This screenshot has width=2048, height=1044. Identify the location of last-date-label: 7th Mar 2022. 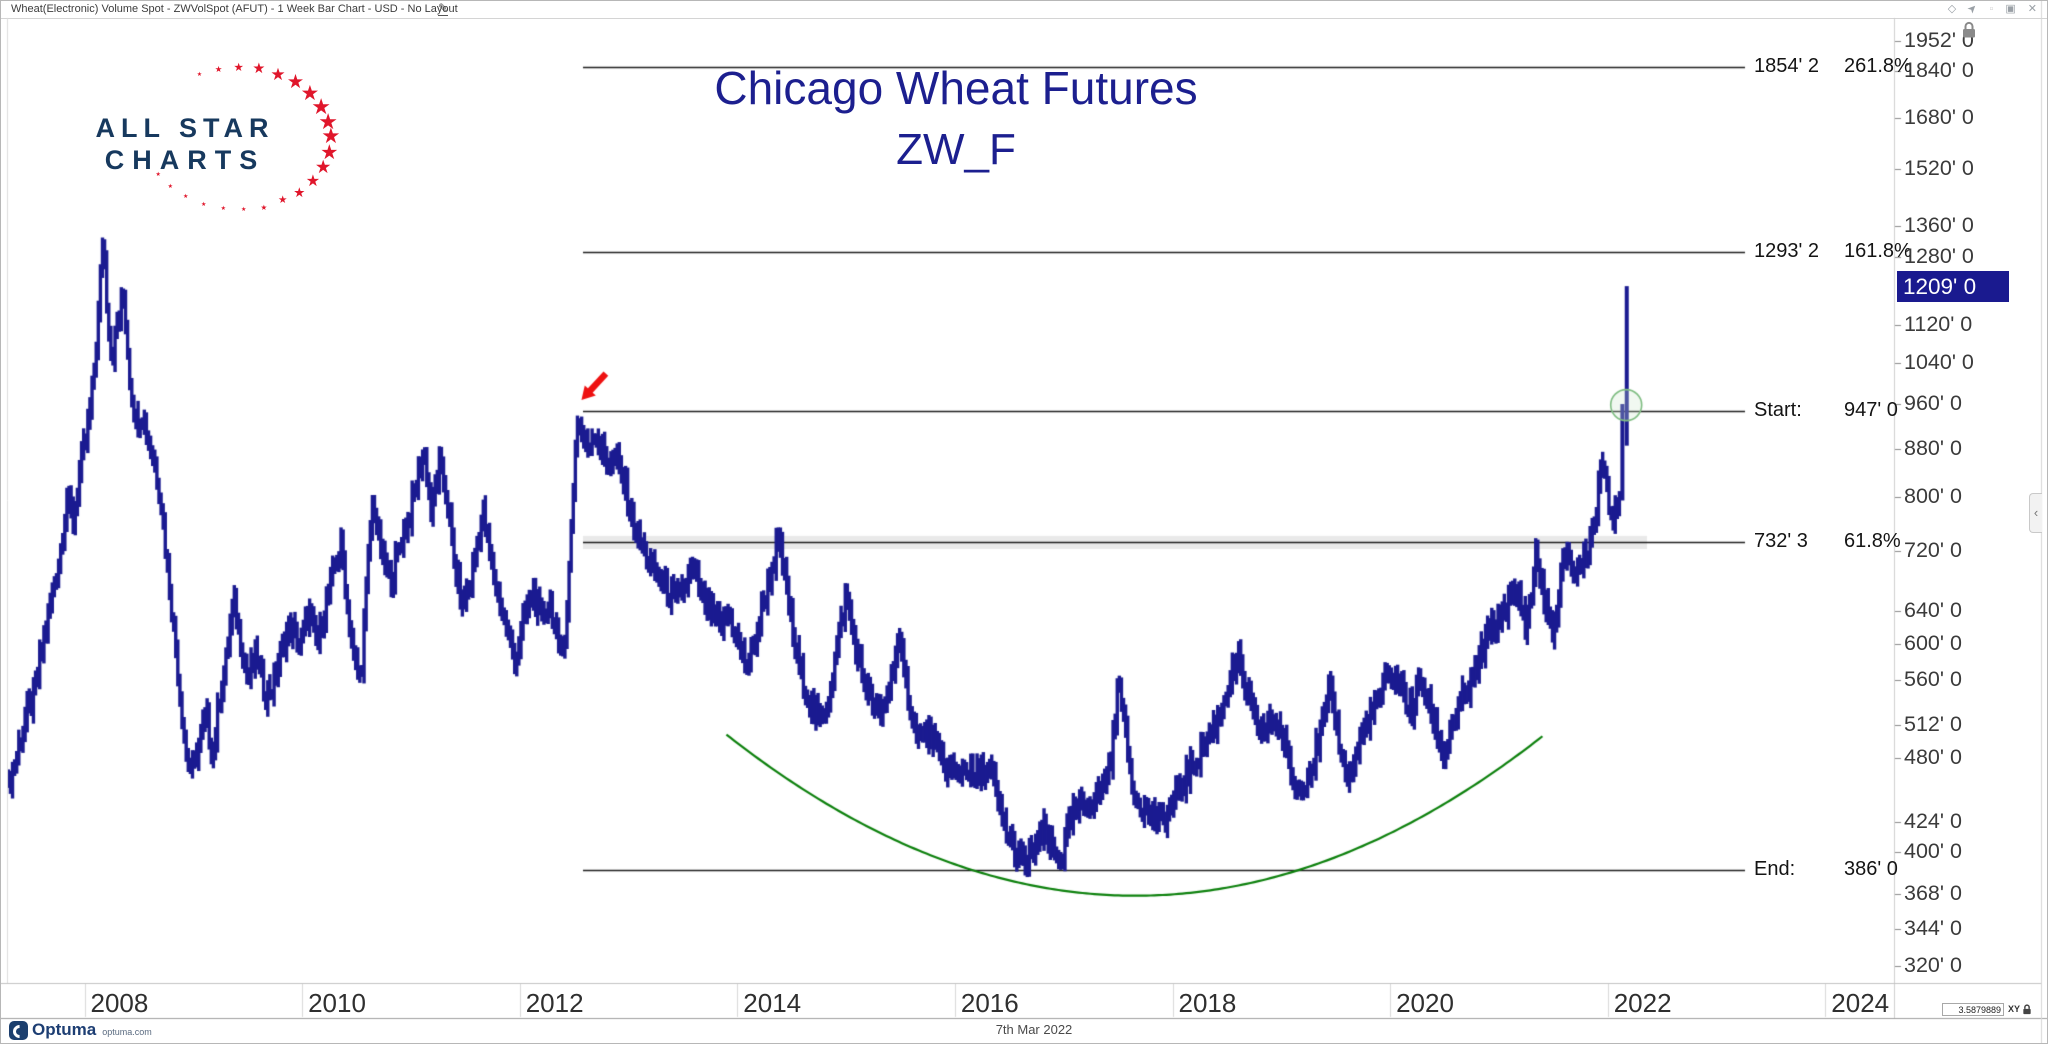
(1034, 1029).